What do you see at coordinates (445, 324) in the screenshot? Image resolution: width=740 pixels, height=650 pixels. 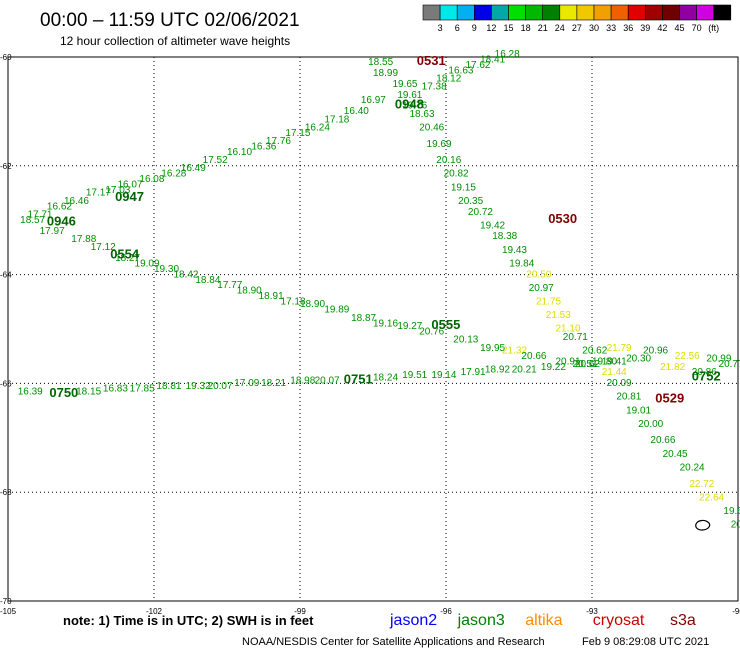 I see `pass-time-label: 0555` at bounding box center [445, 324].